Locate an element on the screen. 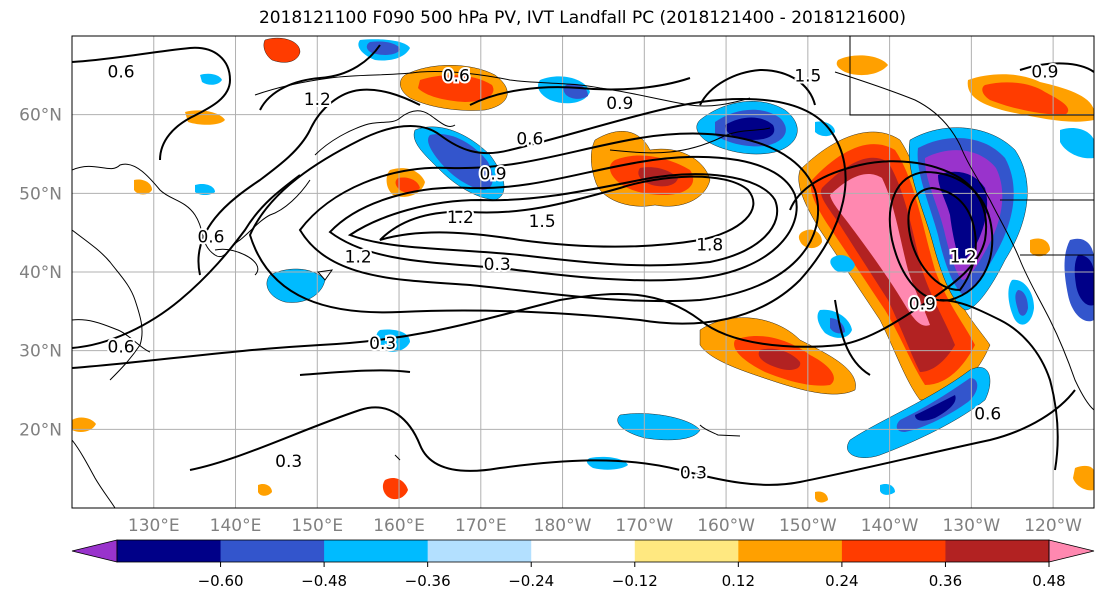  latitude-label: 40°N is located at coordinates (40, 273).